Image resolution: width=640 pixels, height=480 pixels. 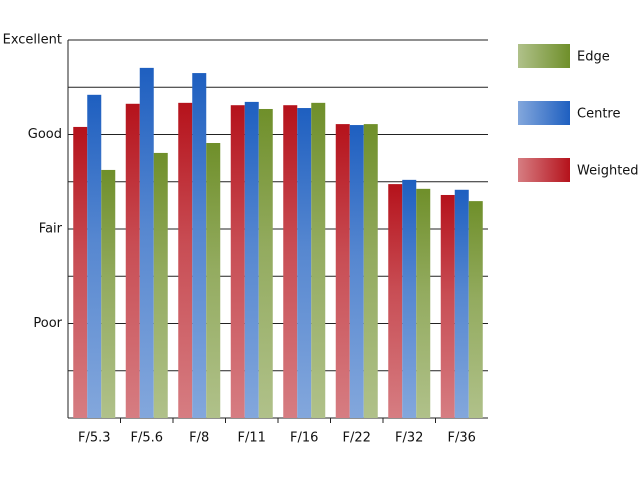 I want to click on x-tick-label: F/22, so click(x=357, y=438).